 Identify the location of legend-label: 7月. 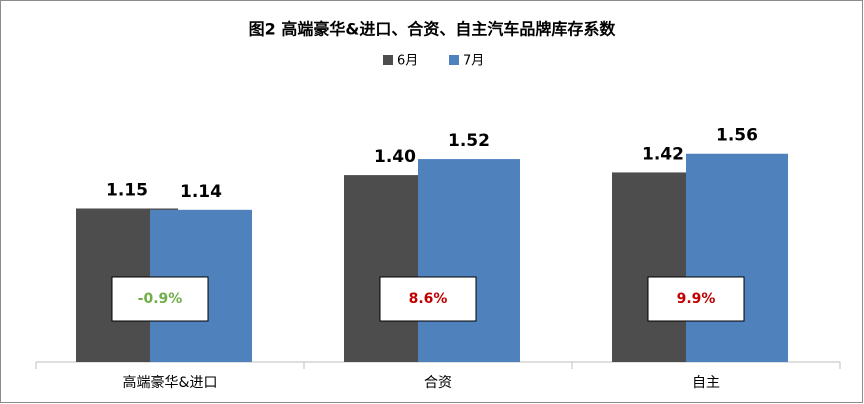
(473, 61).